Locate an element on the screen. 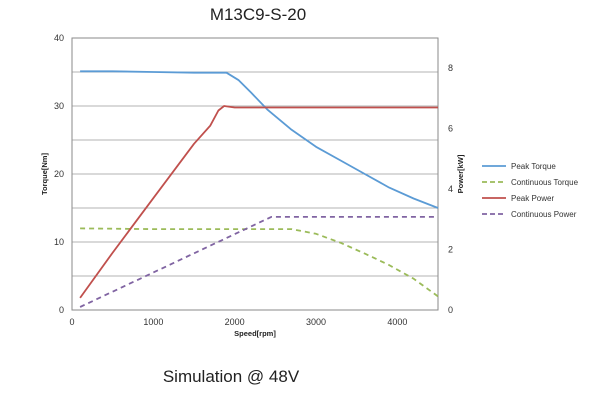 This screenshot has width=600, height=400. y-right-tick-labels: 0 2 4 6 8 is located at coordinates (450, 189).